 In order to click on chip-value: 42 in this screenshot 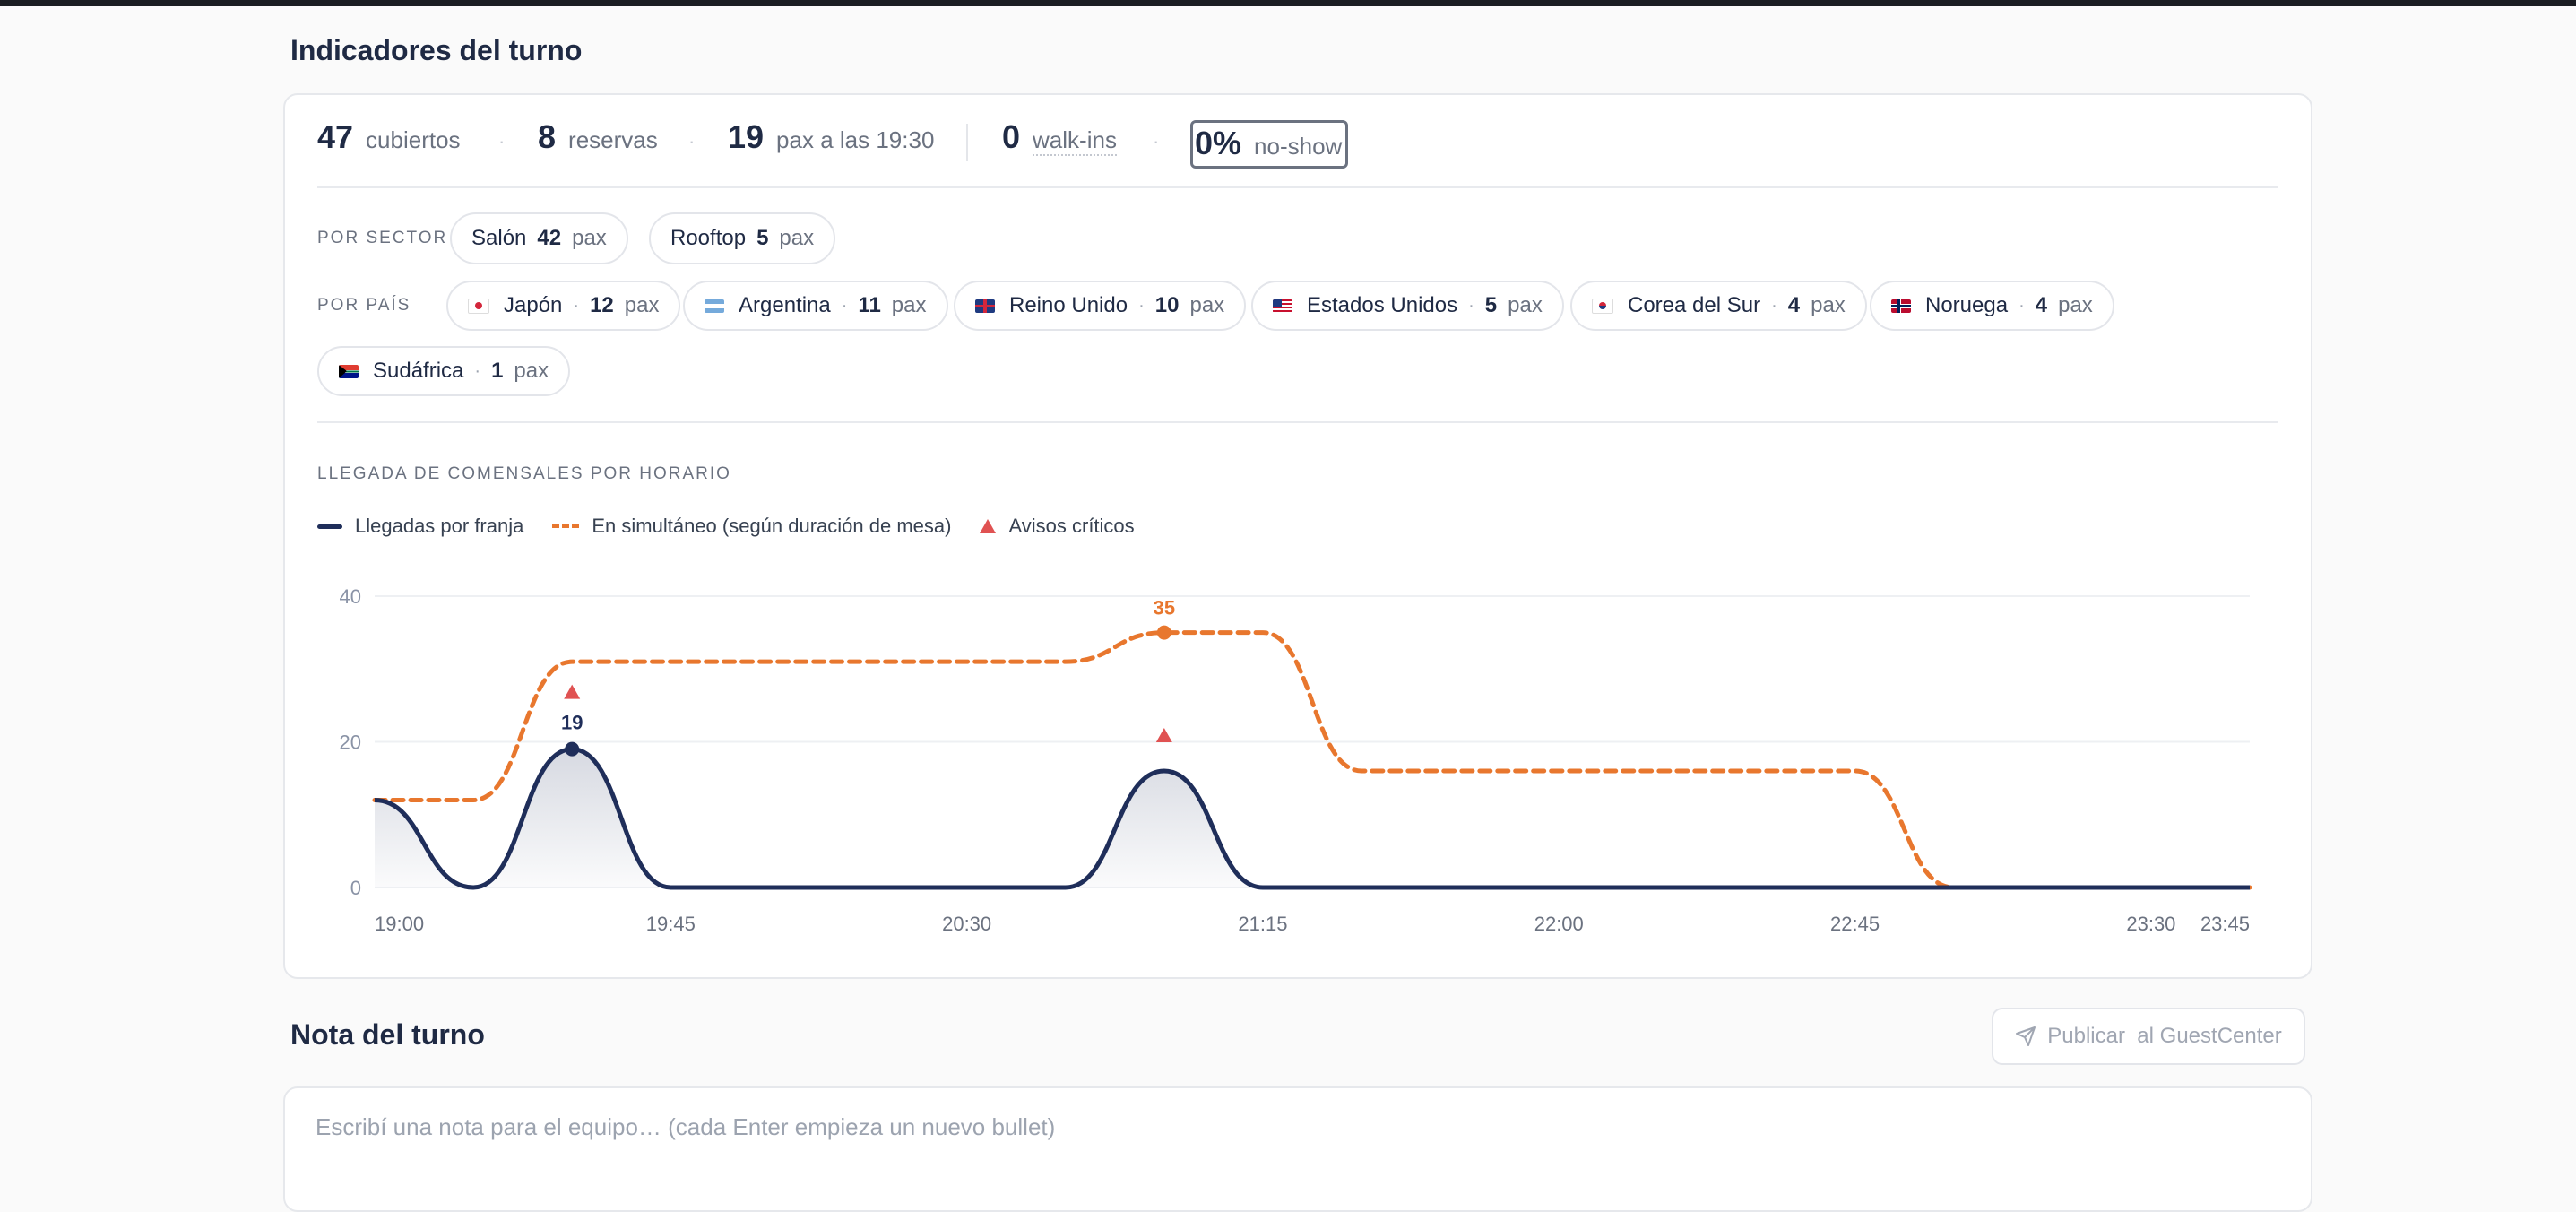, I will do `click(549, 238)`.